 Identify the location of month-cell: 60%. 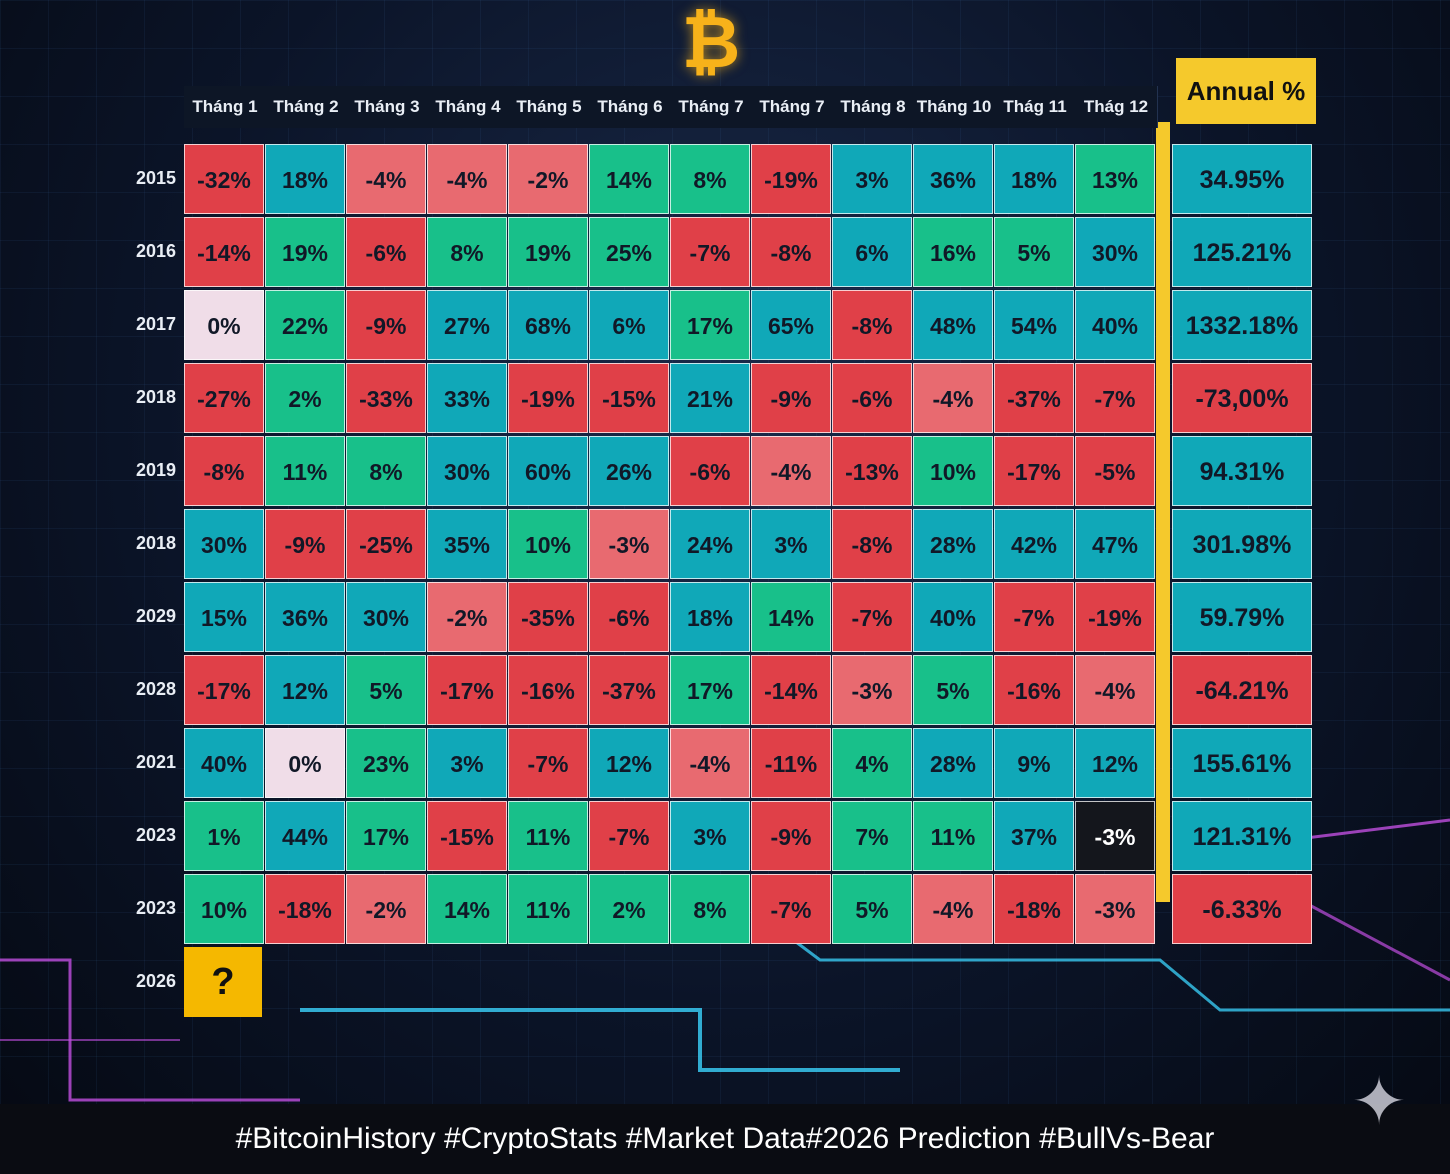
(548, 471).